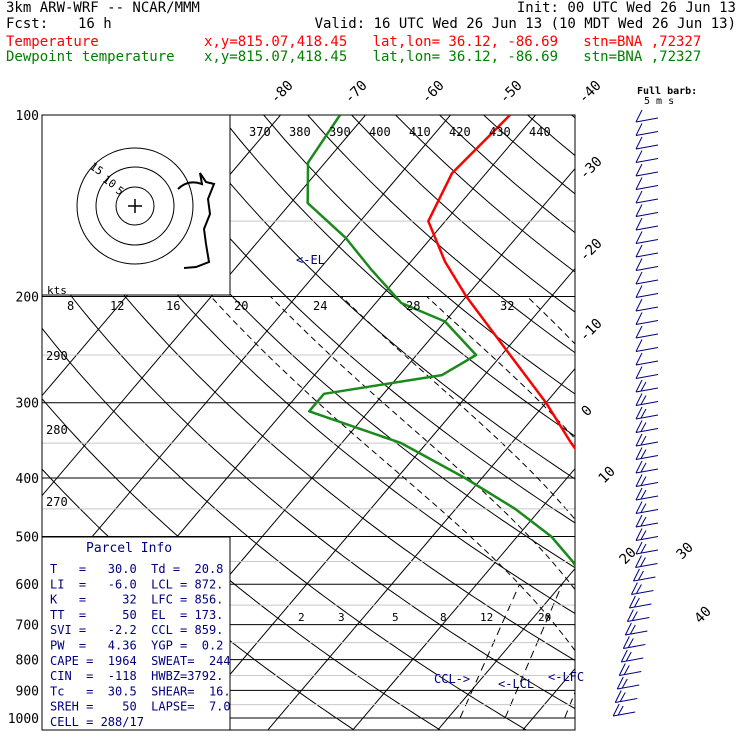  Describe the element at coordinates (380, 132) in the screenshot. I see `theta-label: 400` at that location.